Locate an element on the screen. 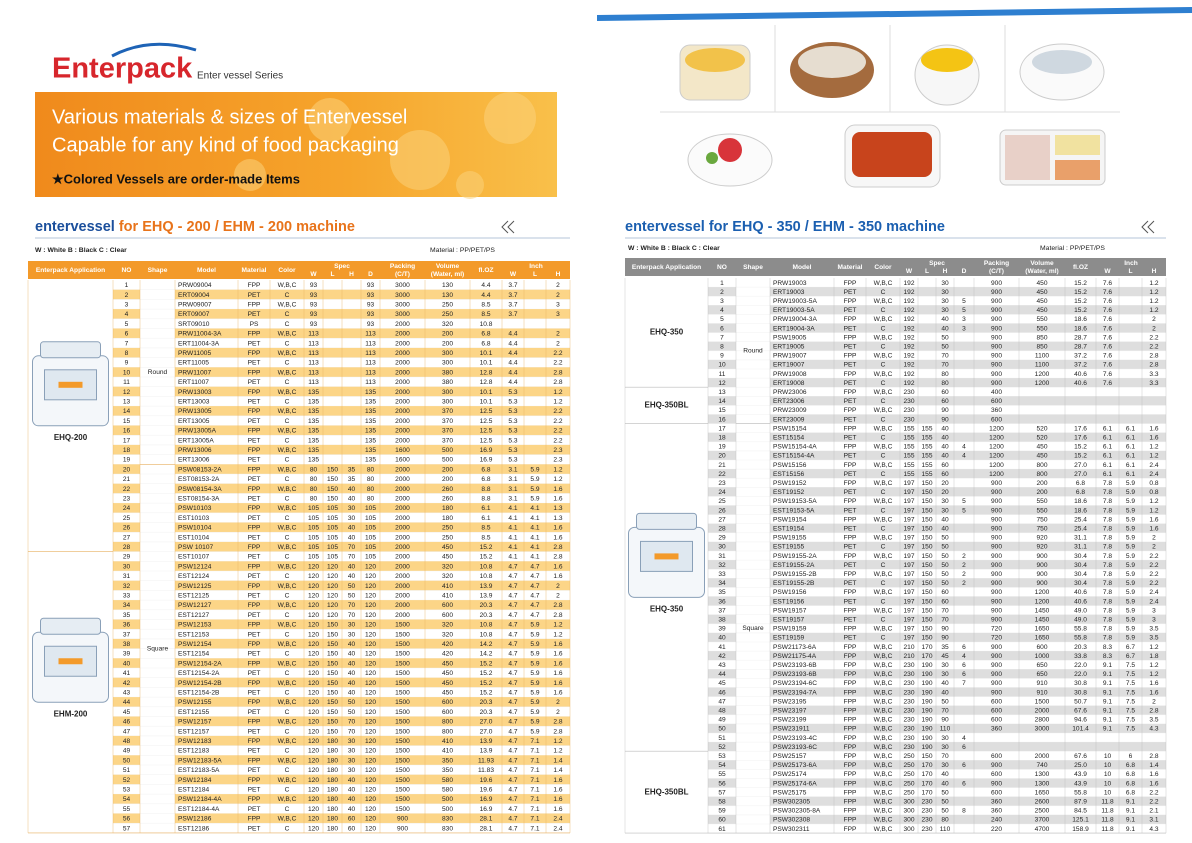 This screenshot has width=1192, height=843. cell: 190 is located at coordinates (926, 729).